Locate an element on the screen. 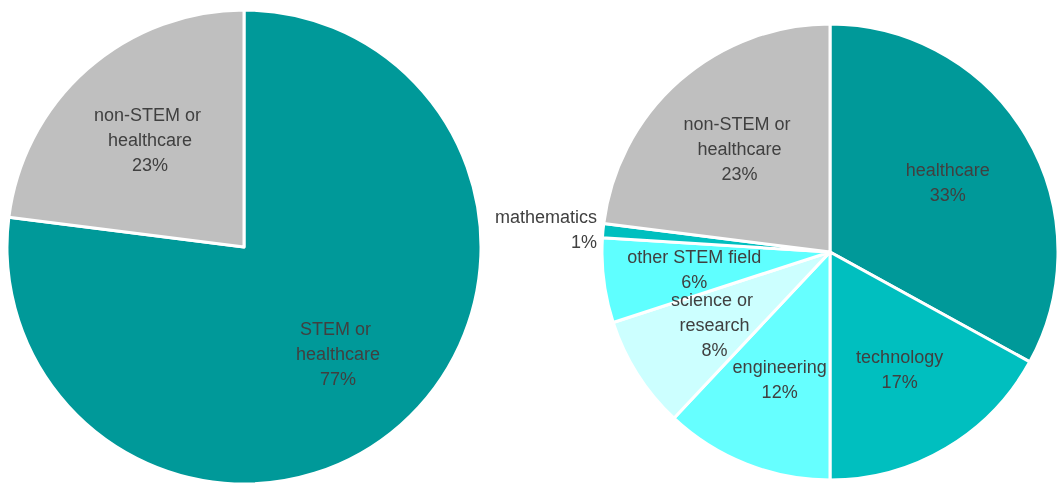  slice-label: technology is located at coordinates (900, 357).